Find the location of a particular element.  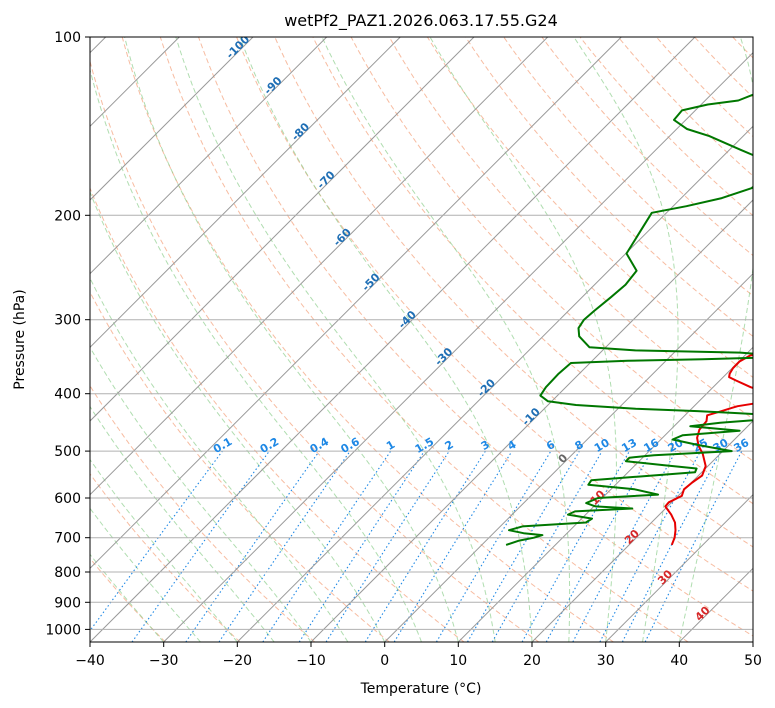

temperature-profile-line is located at coordinates (708, 449).